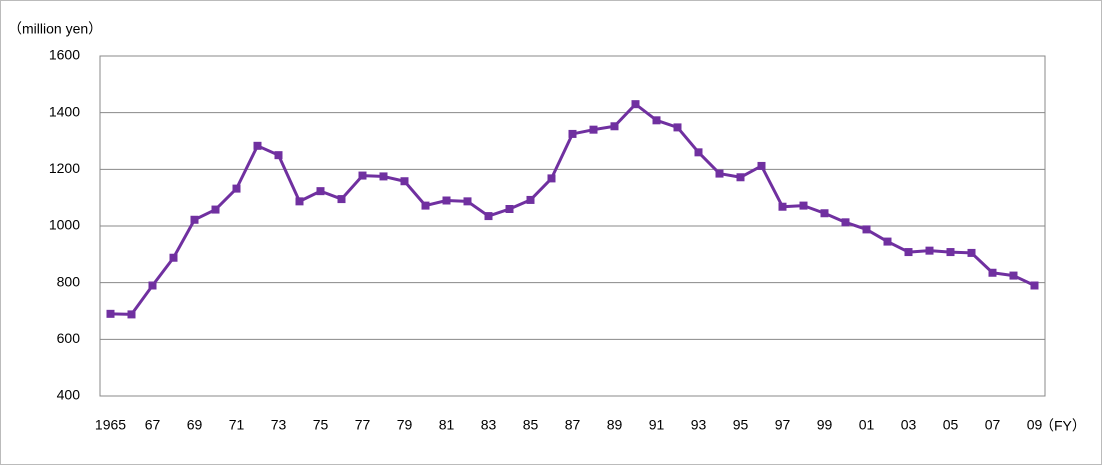 This screenshot has width=1102, height=465. Describe the element at coordinates (447, 425) in the screenshot. I see `x-tick-label: 81` at that location.